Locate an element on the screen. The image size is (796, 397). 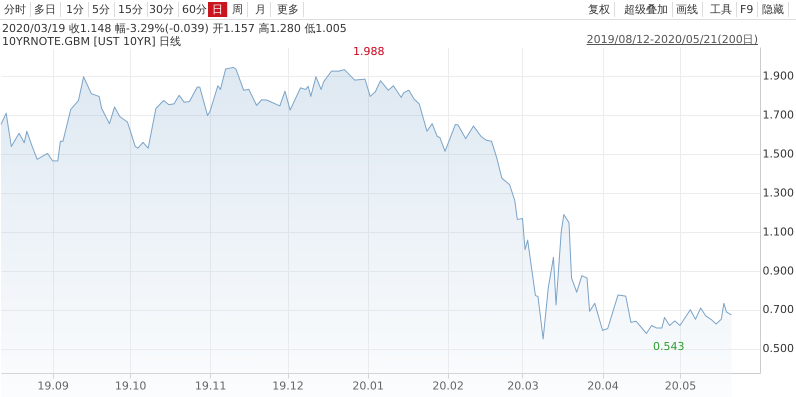
text: 超级叠加 is located at coordinates (646, 9).